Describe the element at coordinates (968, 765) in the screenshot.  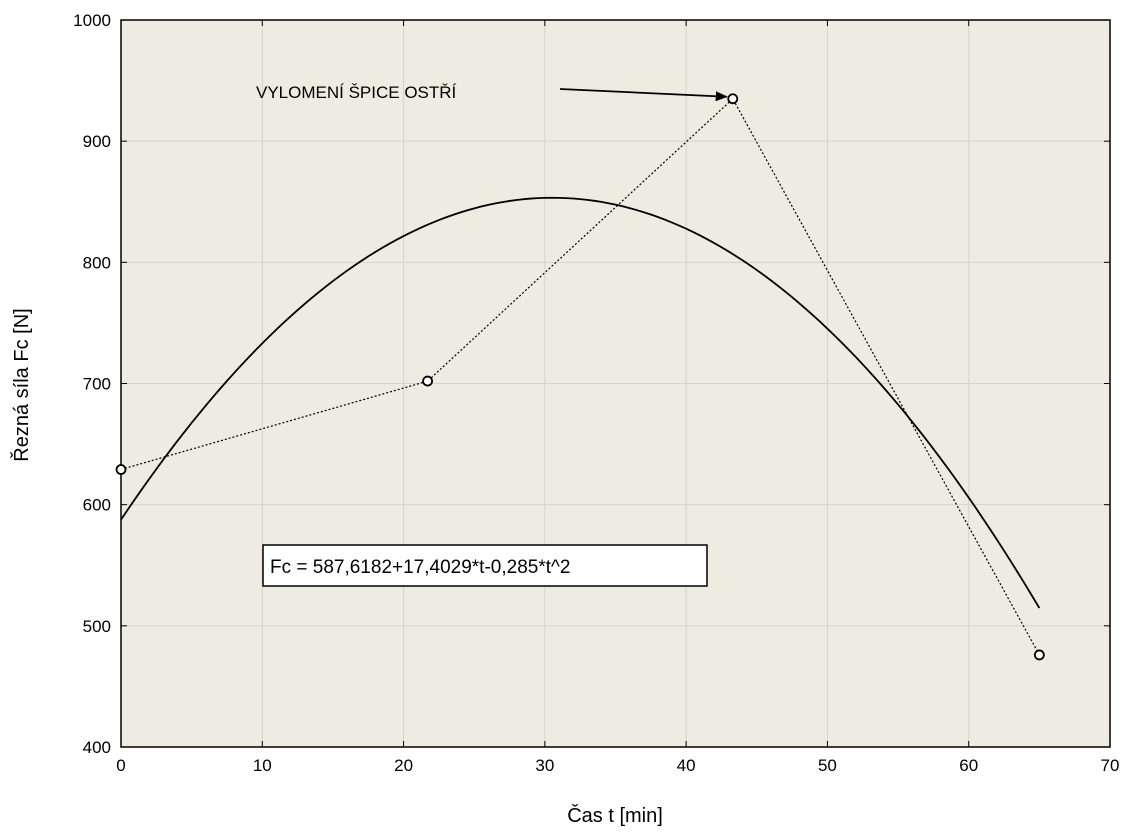
I see `x-tick-label: 60` at that location.